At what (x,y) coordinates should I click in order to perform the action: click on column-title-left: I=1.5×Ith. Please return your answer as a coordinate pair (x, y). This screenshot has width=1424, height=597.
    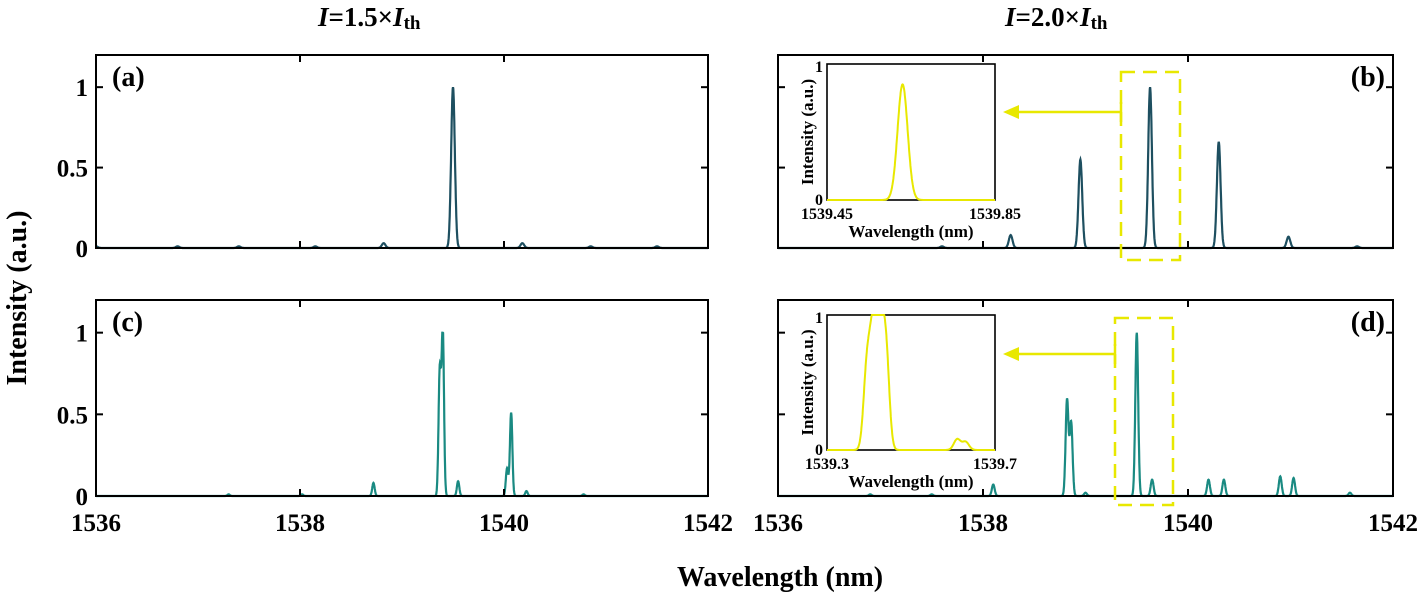
    Looking at the image, I should click on (369, 18).